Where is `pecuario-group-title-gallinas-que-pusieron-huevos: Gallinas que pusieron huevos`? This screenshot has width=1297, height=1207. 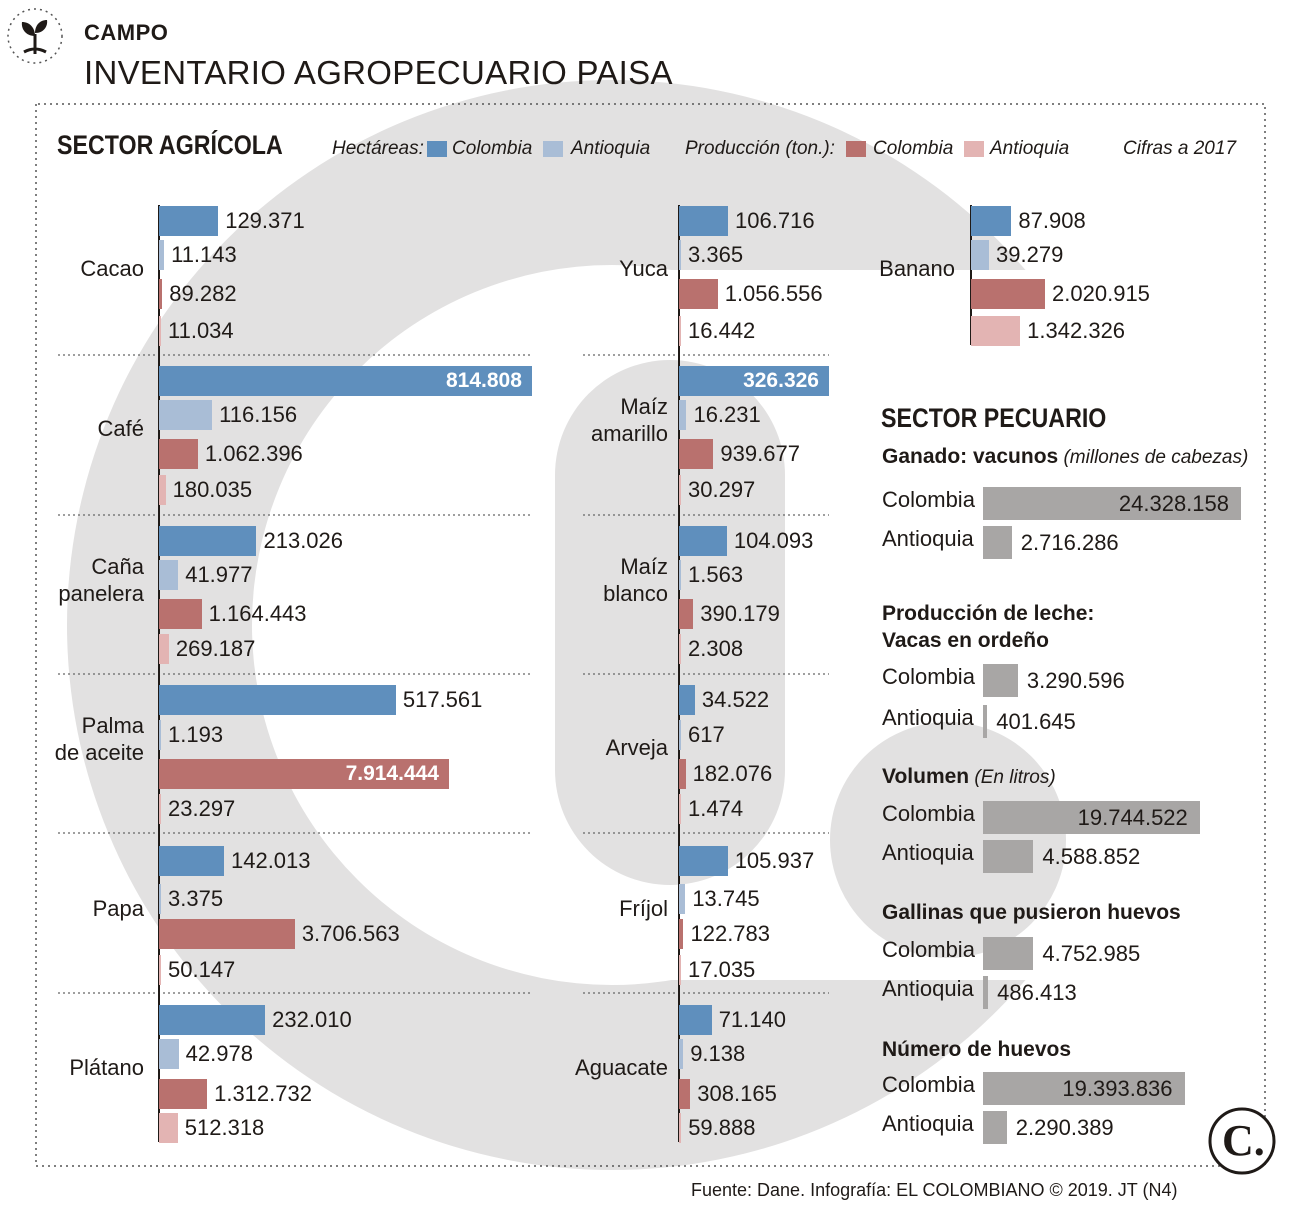 pecuario-group-title-gallinas-que-pusieron-huevos: Gallinas que pusieron huevos is located at coordinates (1031, 912).